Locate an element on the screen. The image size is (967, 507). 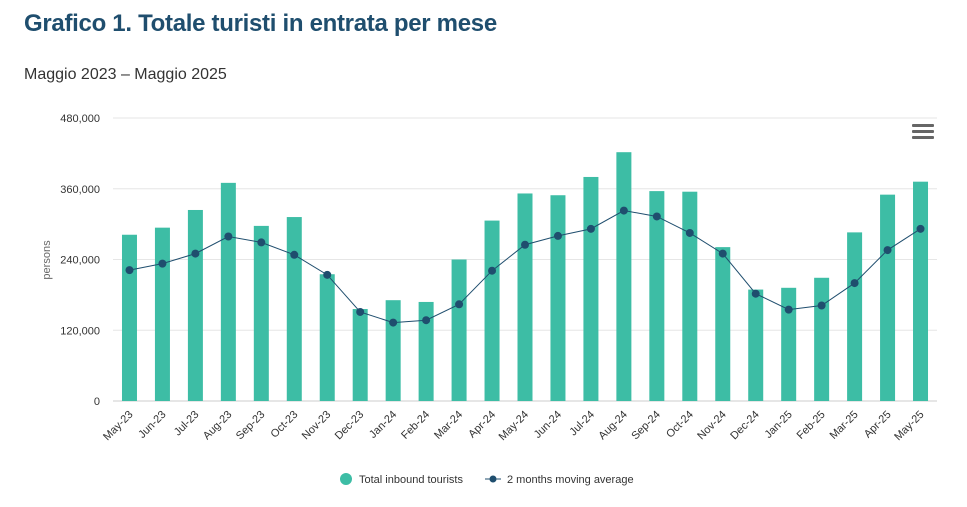
x-tick-label: Jun-24 is located at coordinates (548, 425).